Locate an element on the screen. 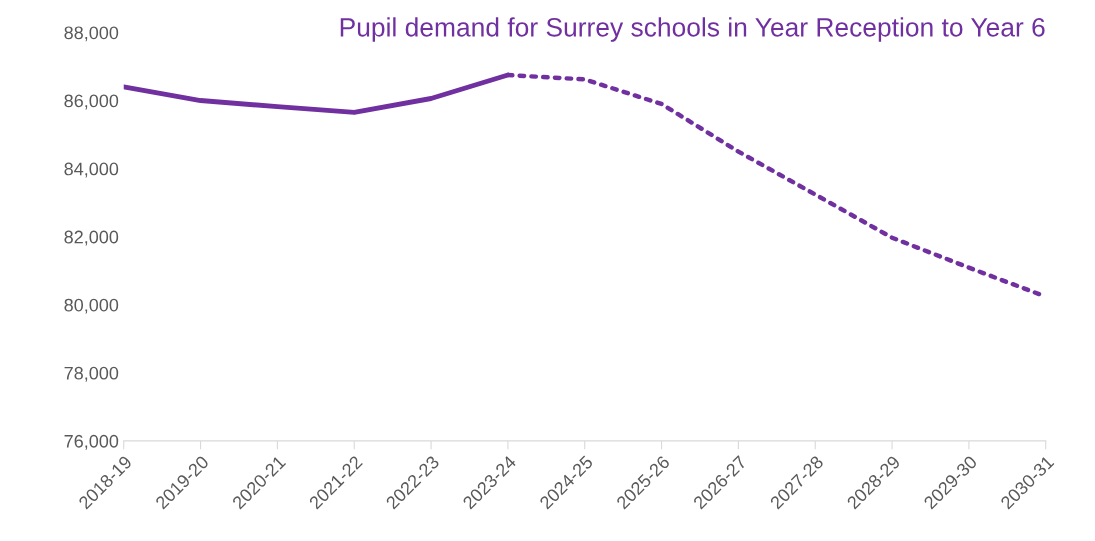 This screenshot has height=541, width=1095. y-tick-label: 82,000 is located at coordinates (91, 238).